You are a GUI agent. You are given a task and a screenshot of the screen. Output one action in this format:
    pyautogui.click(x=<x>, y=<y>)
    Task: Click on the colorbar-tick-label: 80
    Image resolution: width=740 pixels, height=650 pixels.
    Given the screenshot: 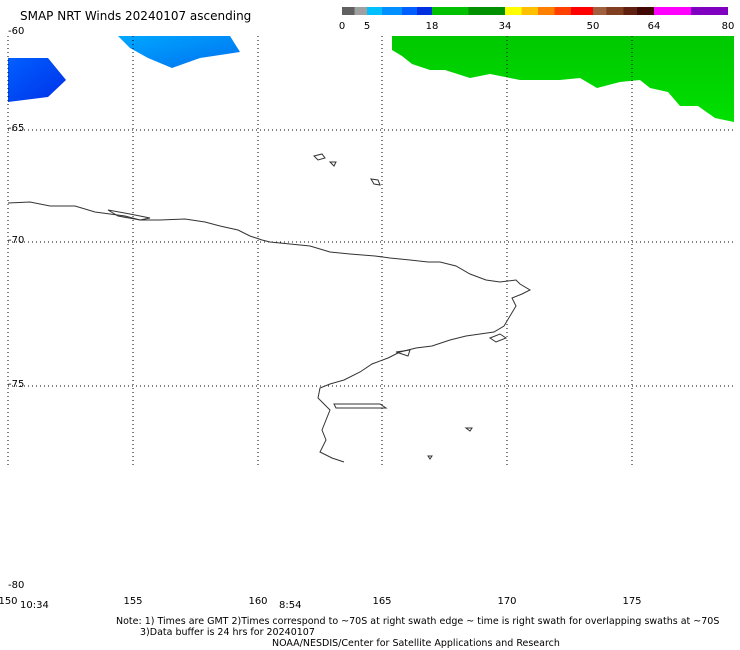 What is the action you would take?
    pyautogui.click(x=728, y=26)
    